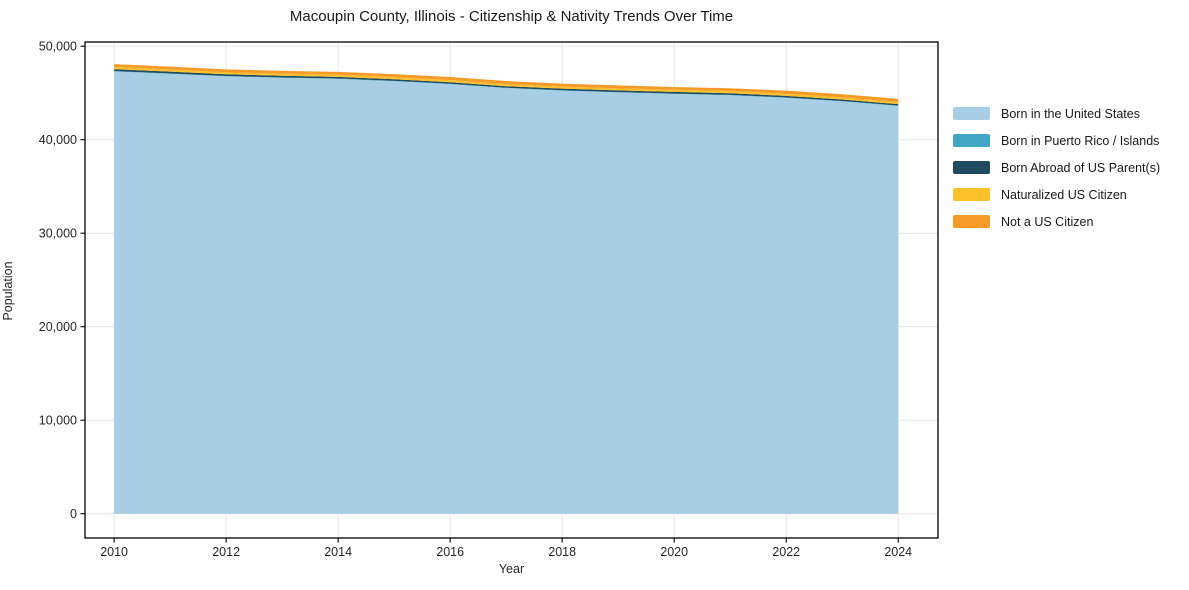 The height and width of the screenshot is (590, 1189). I want to click on y-tick-label: 50,000, so click(58, 47).